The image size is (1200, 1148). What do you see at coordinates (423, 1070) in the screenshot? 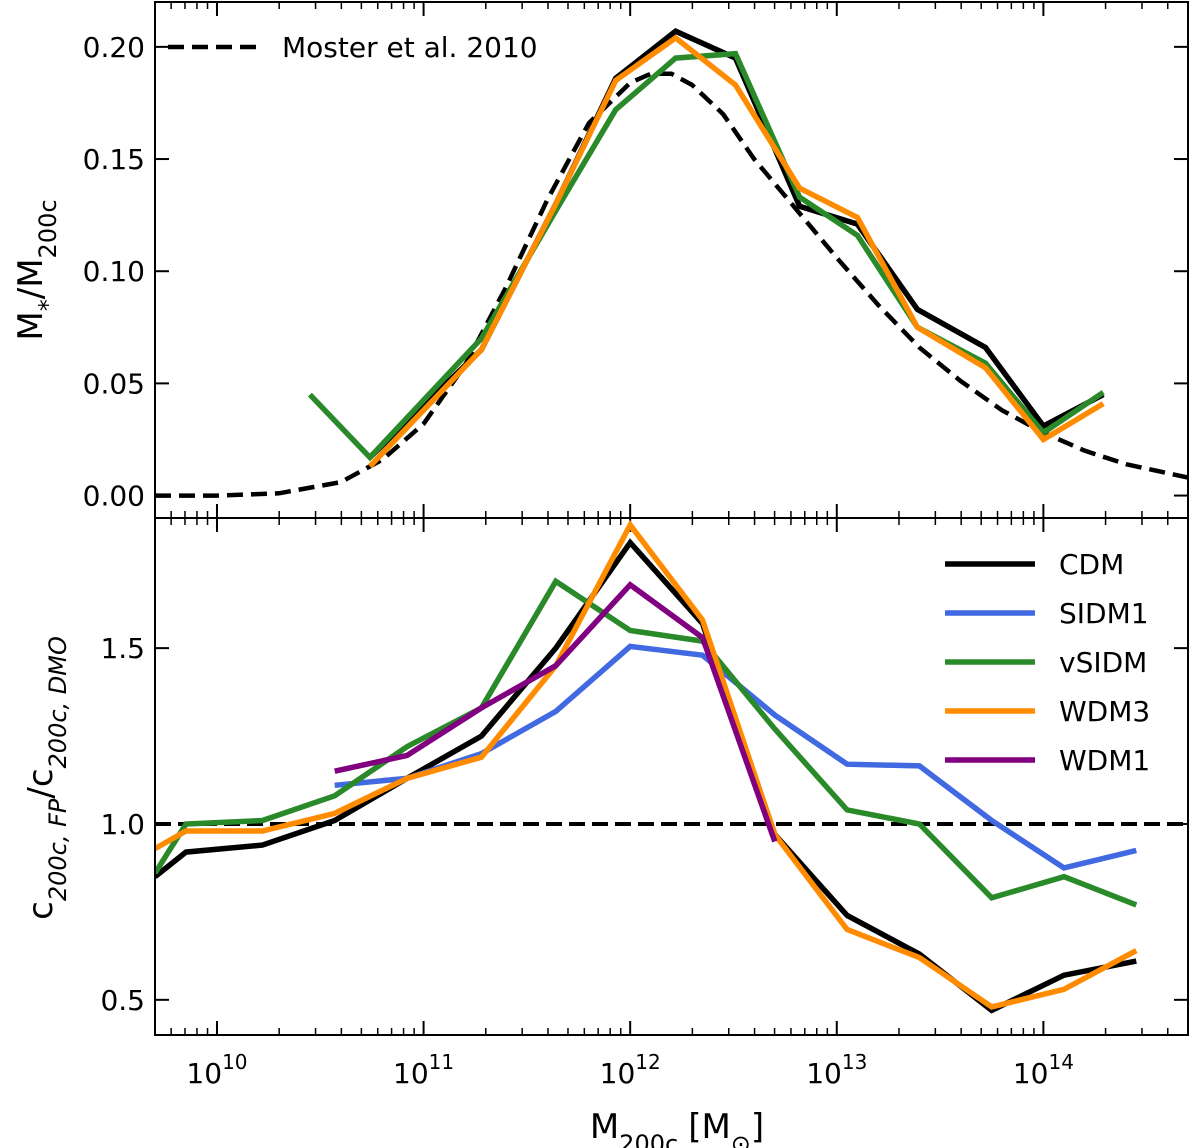
I see `x-tick-label: 1011` at bounding box center [423, 1070].